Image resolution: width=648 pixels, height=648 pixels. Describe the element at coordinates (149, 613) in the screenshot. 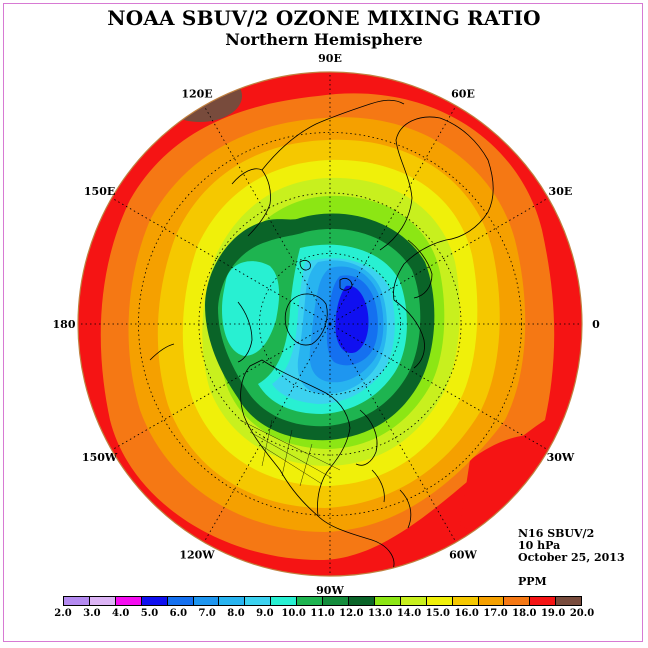

I see `colorbar-tick-label: 5.0` at that location.